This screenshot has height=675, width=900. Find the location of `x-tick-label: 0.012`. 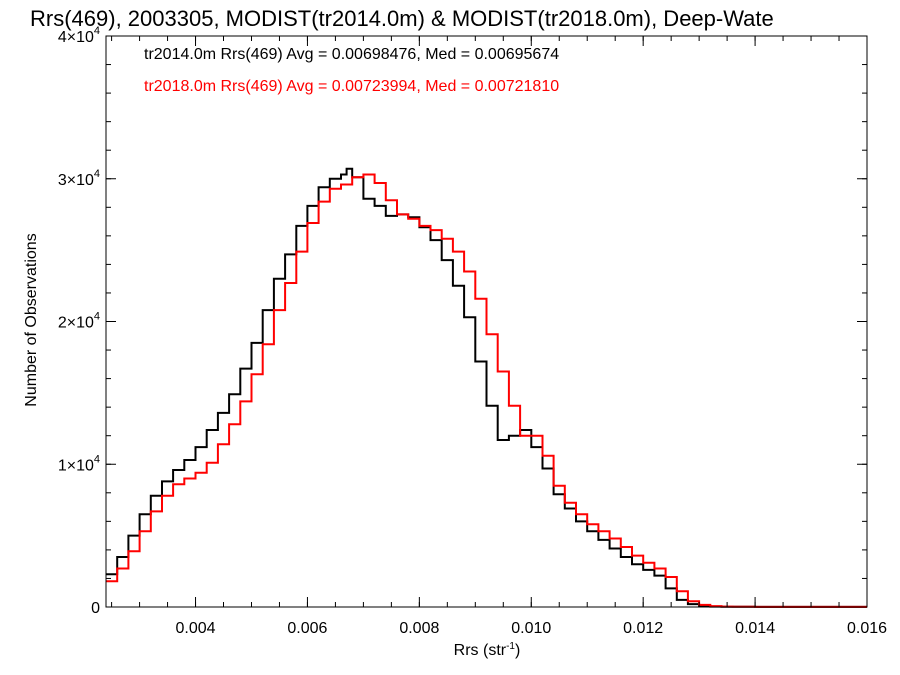

x-tick-label: 0.012 is located at coordinates (643, 628).